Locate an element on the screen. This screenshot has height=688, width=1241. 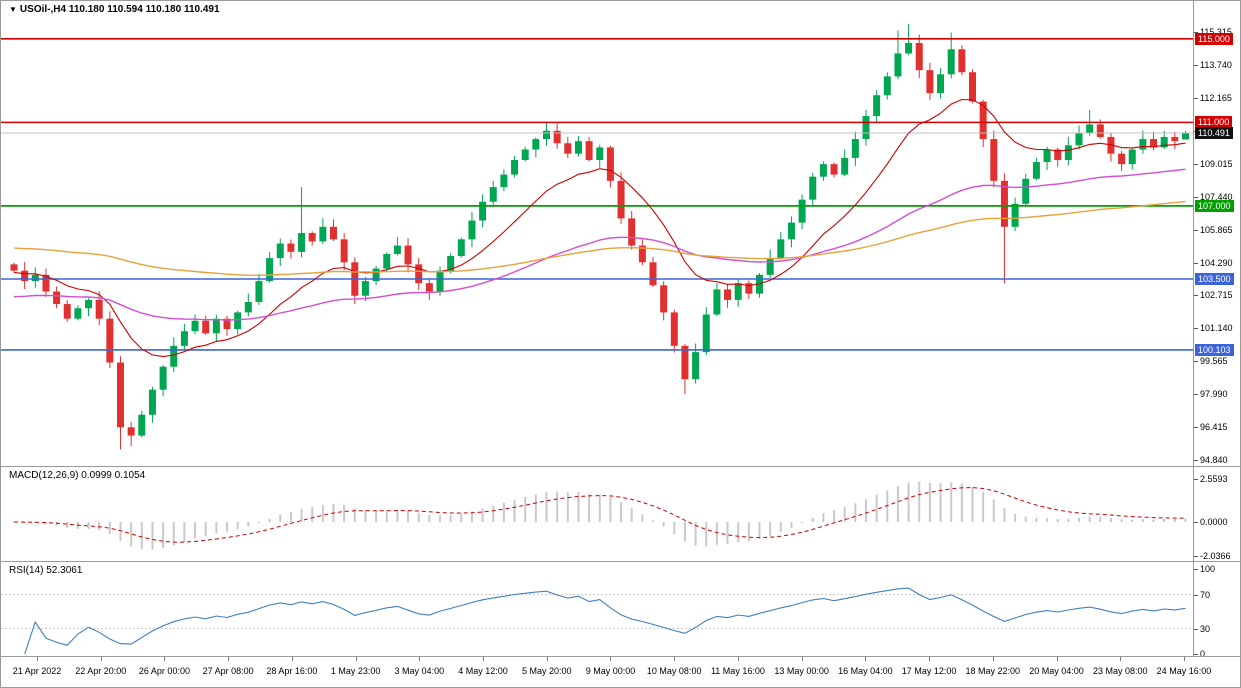
rsi-title: RSI(14) 52.3061 is located at coordinates (46, 570).